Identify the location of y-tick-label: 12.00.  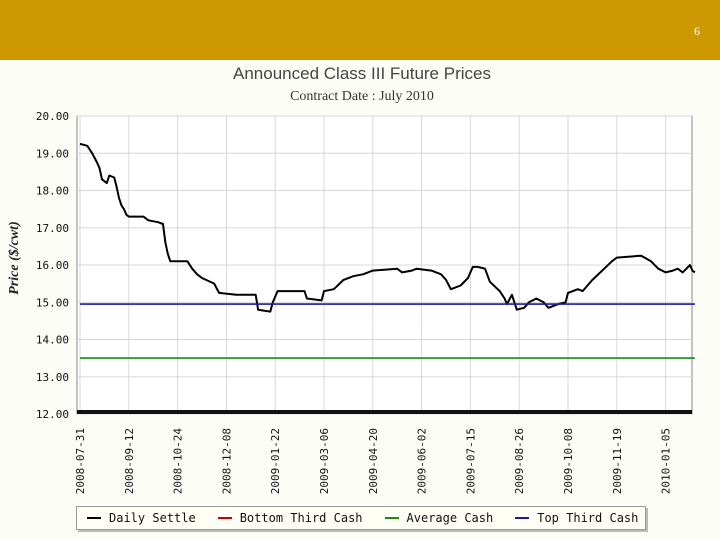
(52, 414).